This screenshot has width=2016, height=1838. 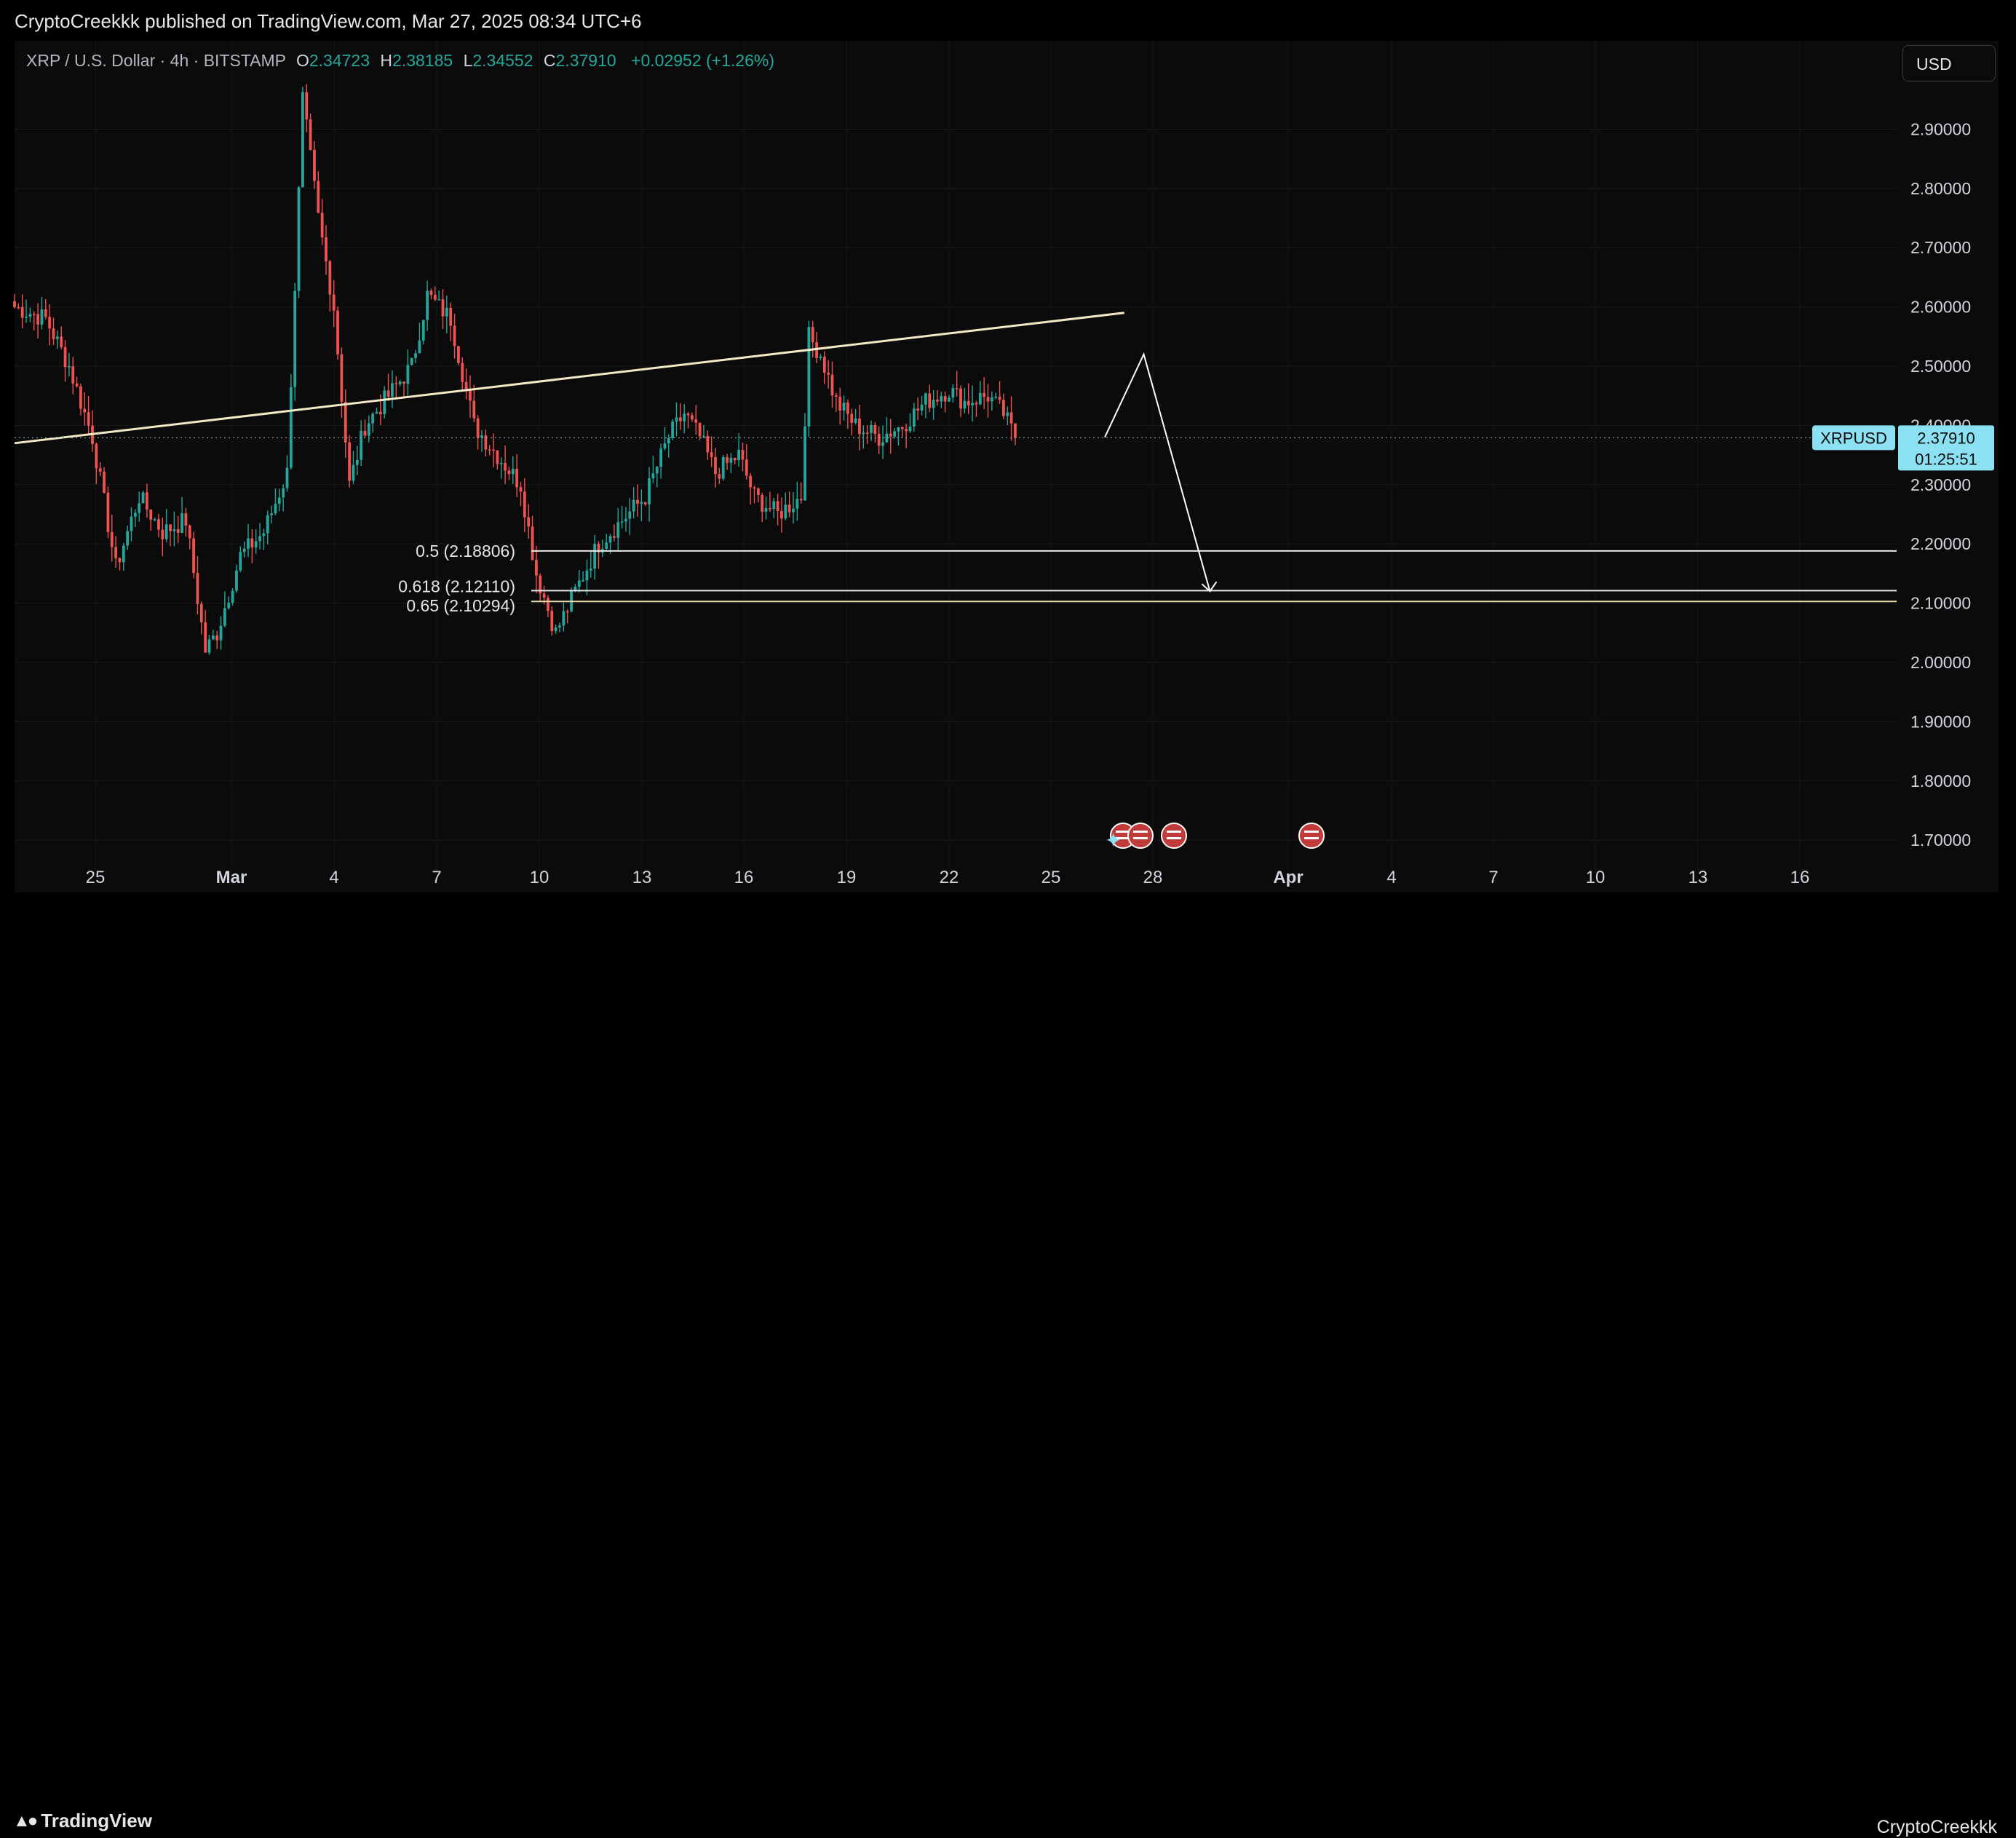 I want to click on us-flag-stripe-icon, so click(x=1123, y=838).